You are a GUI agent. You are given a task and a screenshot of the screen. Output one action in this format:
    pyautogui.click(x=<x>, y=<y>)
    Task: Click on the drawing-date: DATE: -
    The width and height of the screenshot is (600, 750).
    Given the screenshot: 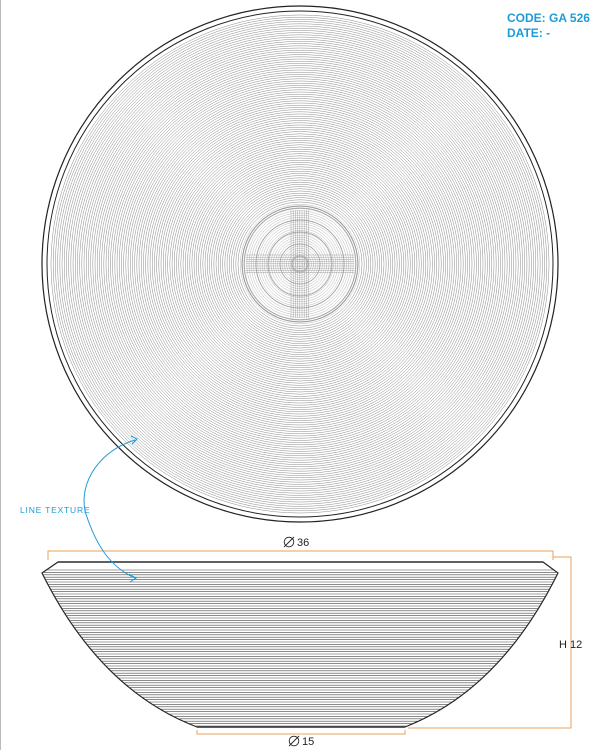 What is the action you would take?
    pyautogui.click(x=529, y=33)
    